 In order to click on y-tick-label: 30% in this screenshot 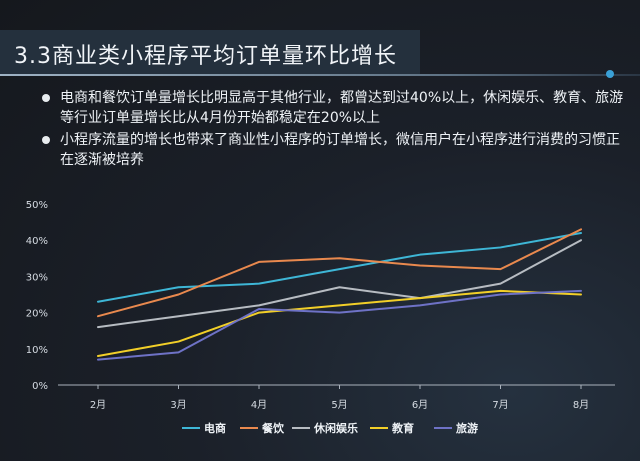, I will do `click(37, 277)`.